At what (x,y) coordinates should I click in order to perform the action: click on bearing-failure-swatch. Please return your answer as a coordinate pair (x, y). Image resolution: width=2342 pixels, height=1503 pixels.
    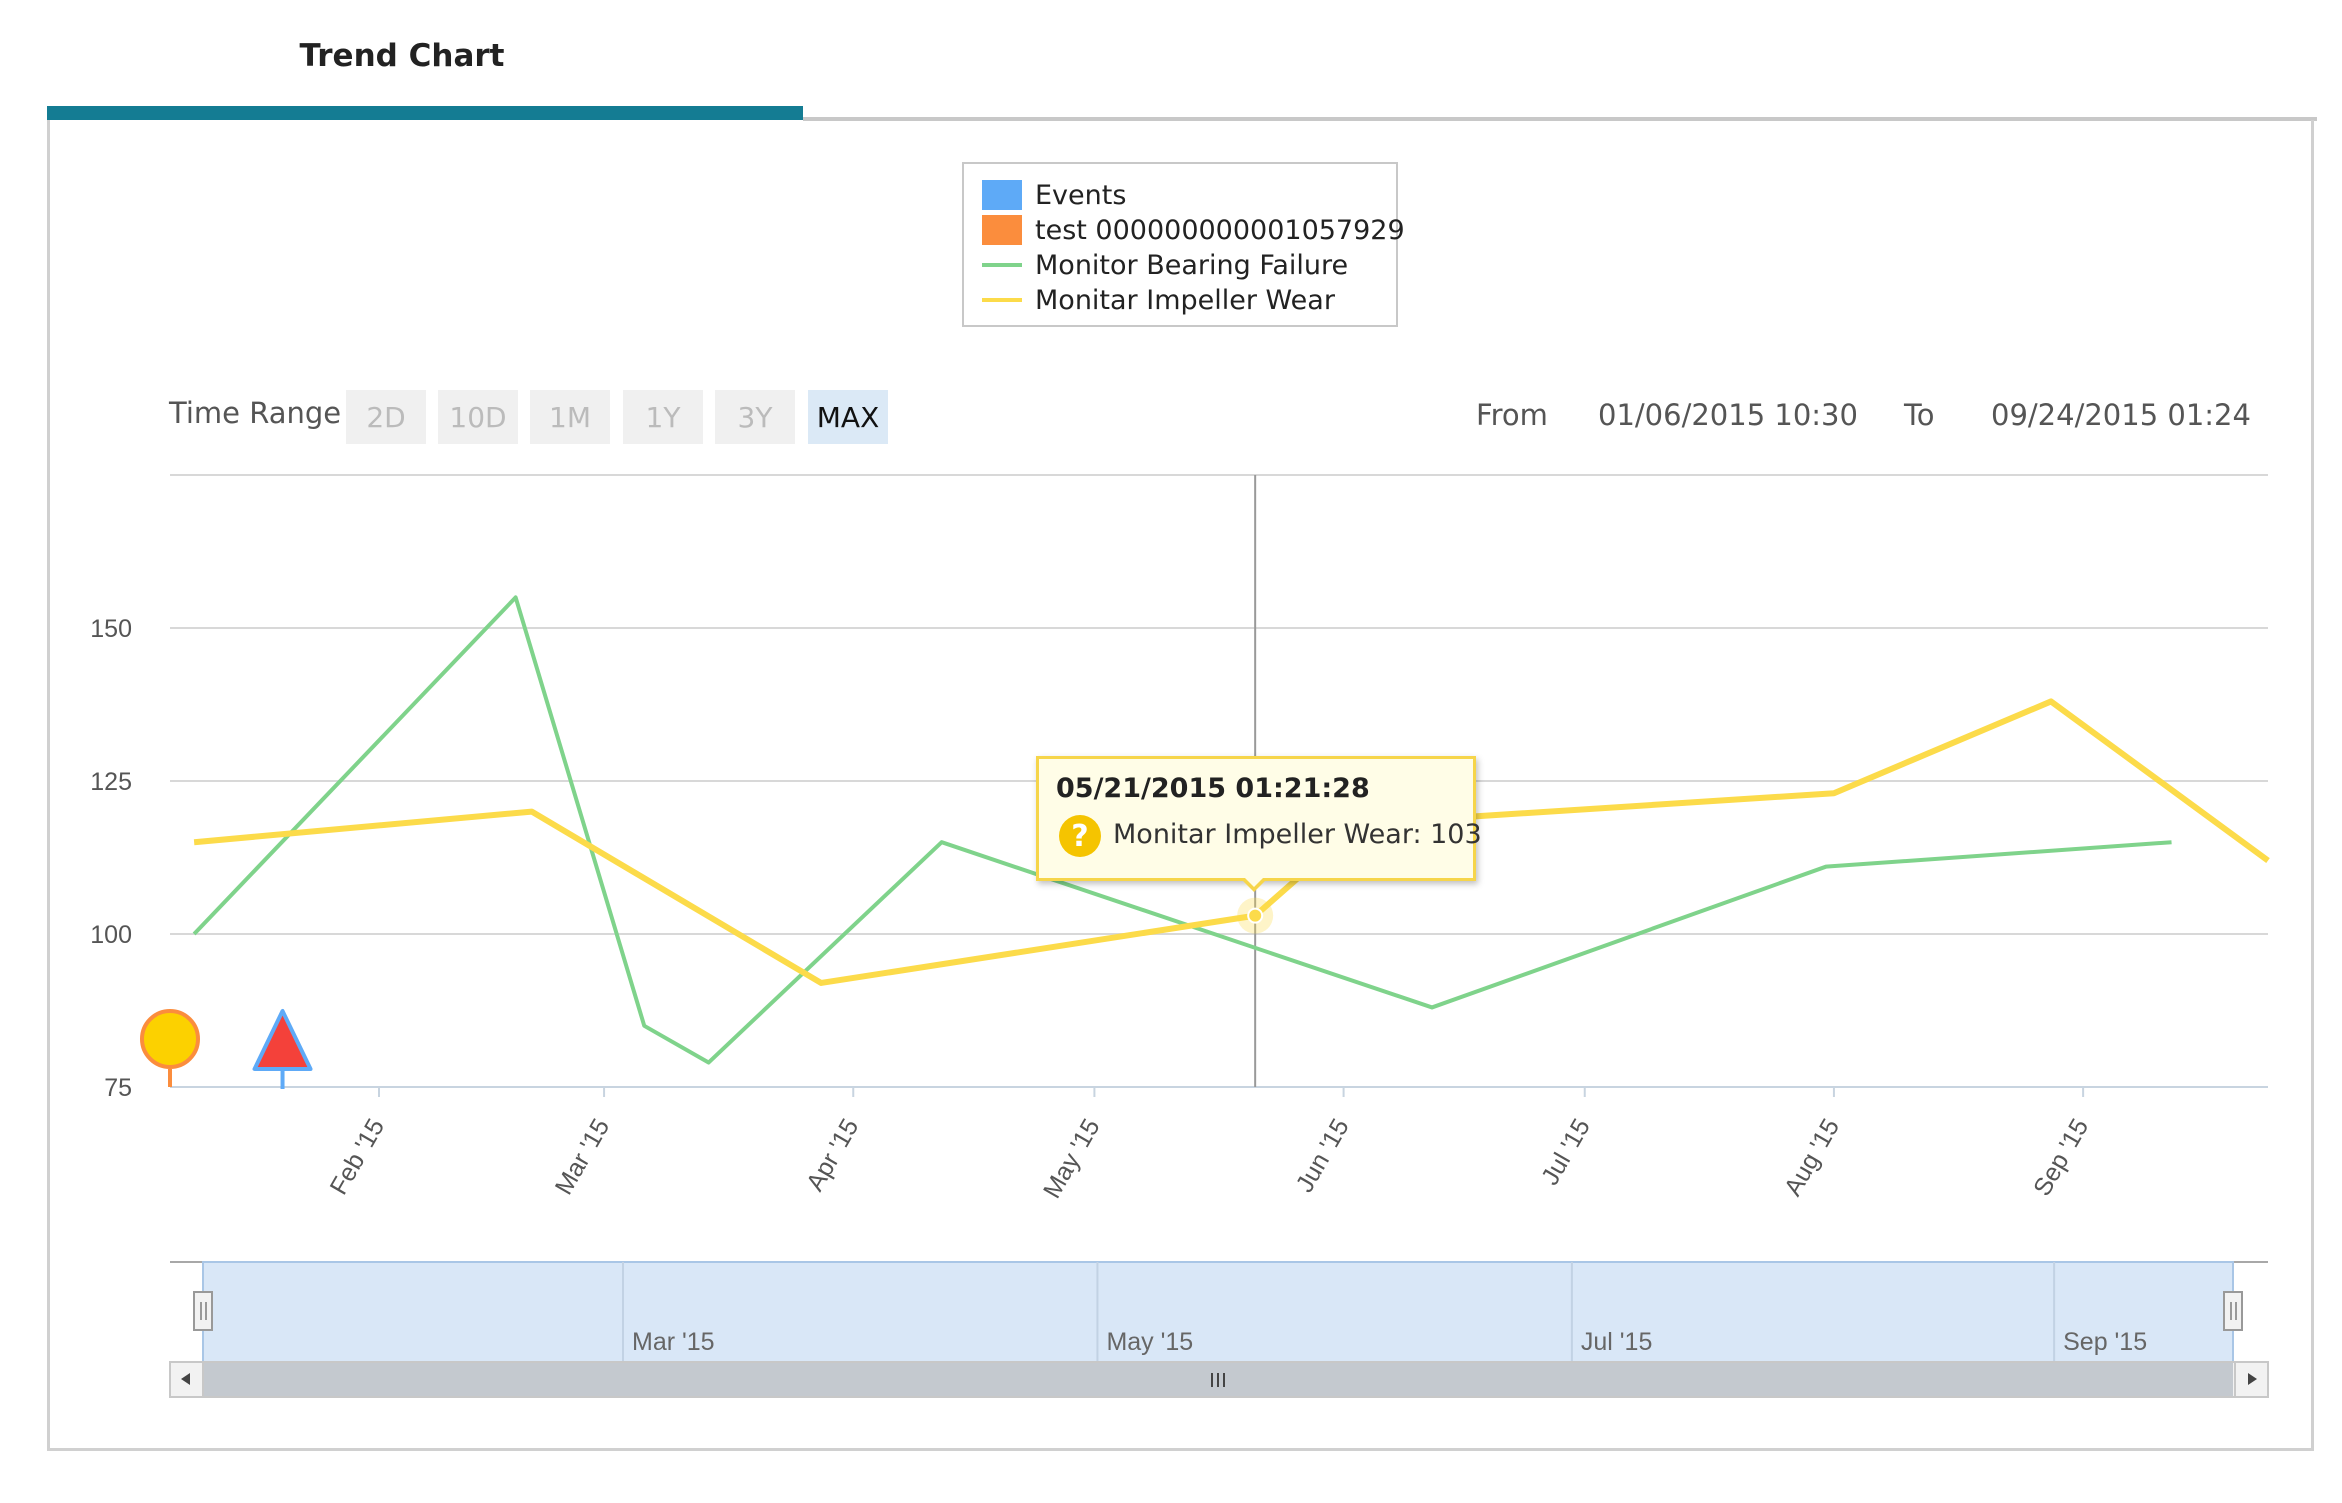
    Looking at the image, I should click on (1002, 265).